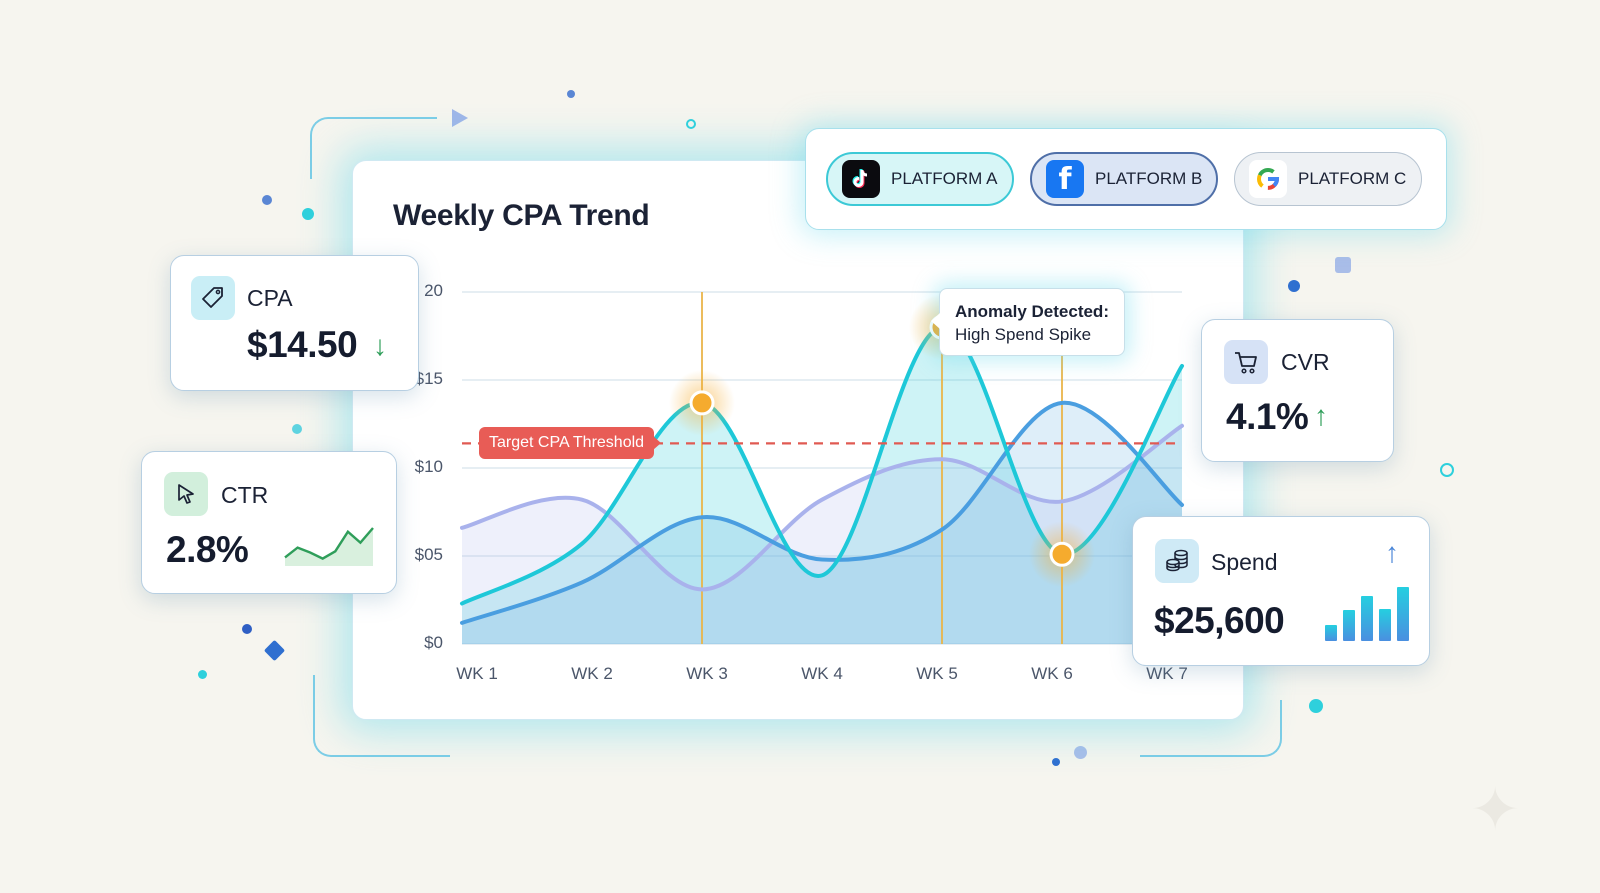 The height and width of the screenshot is (893, 1600). I want to click on cvr-label: CVR, so click(1305, 362).